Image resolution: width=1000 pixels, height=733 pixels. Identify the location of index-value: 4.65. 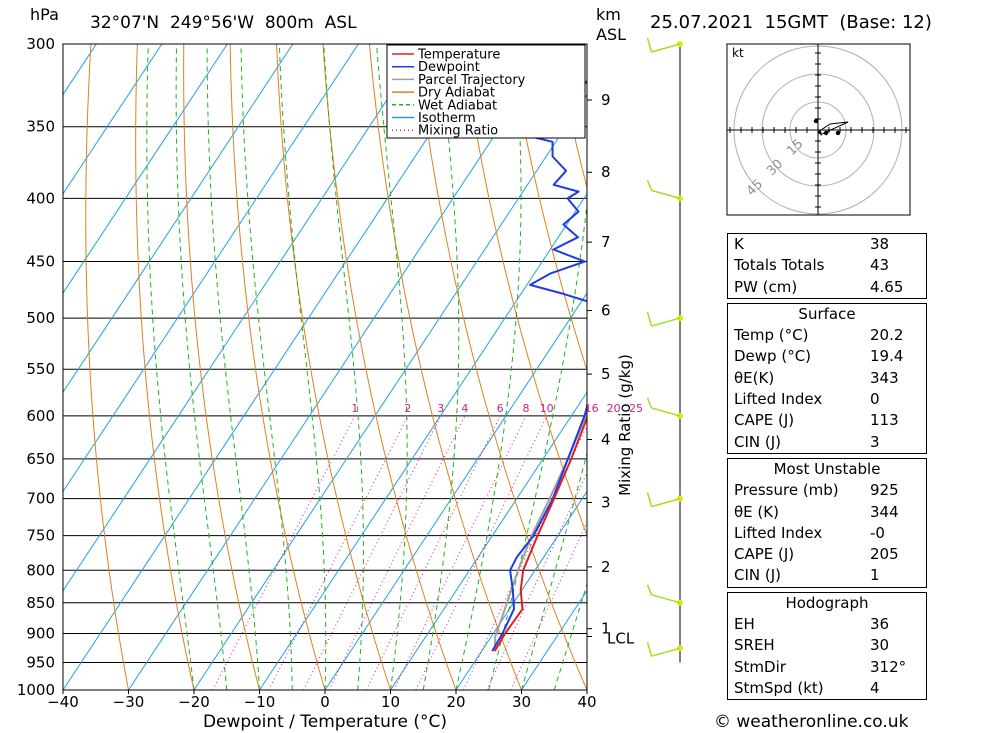
(887, 286).